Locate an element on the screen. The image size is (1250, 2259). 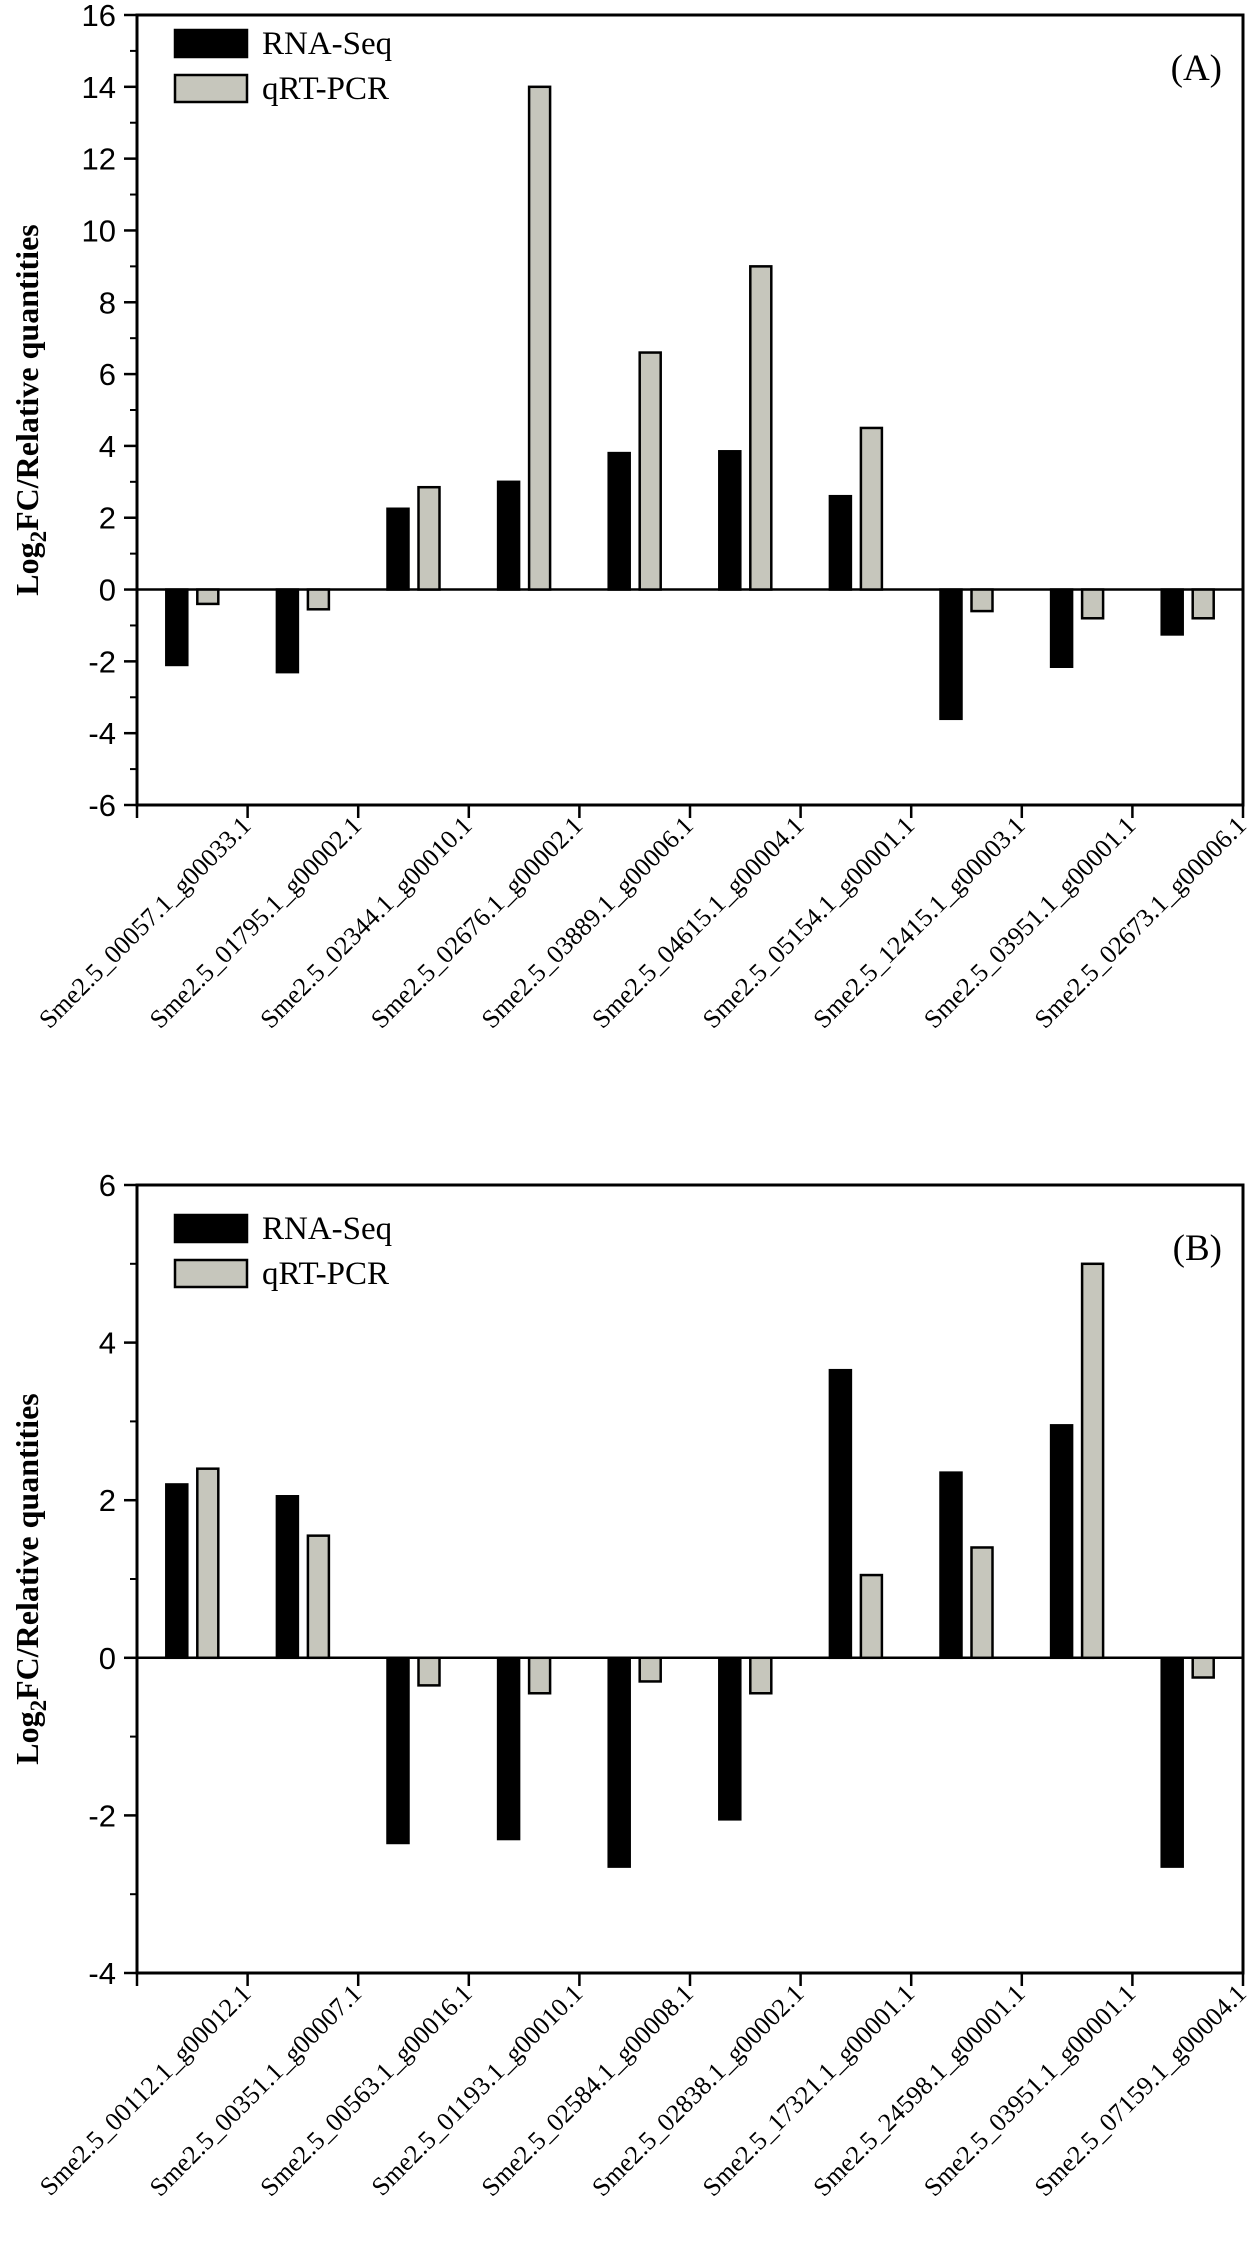
x-category-label: Sme2.5_02838.1_g00002.1 is located at coordinates (697, 2090).